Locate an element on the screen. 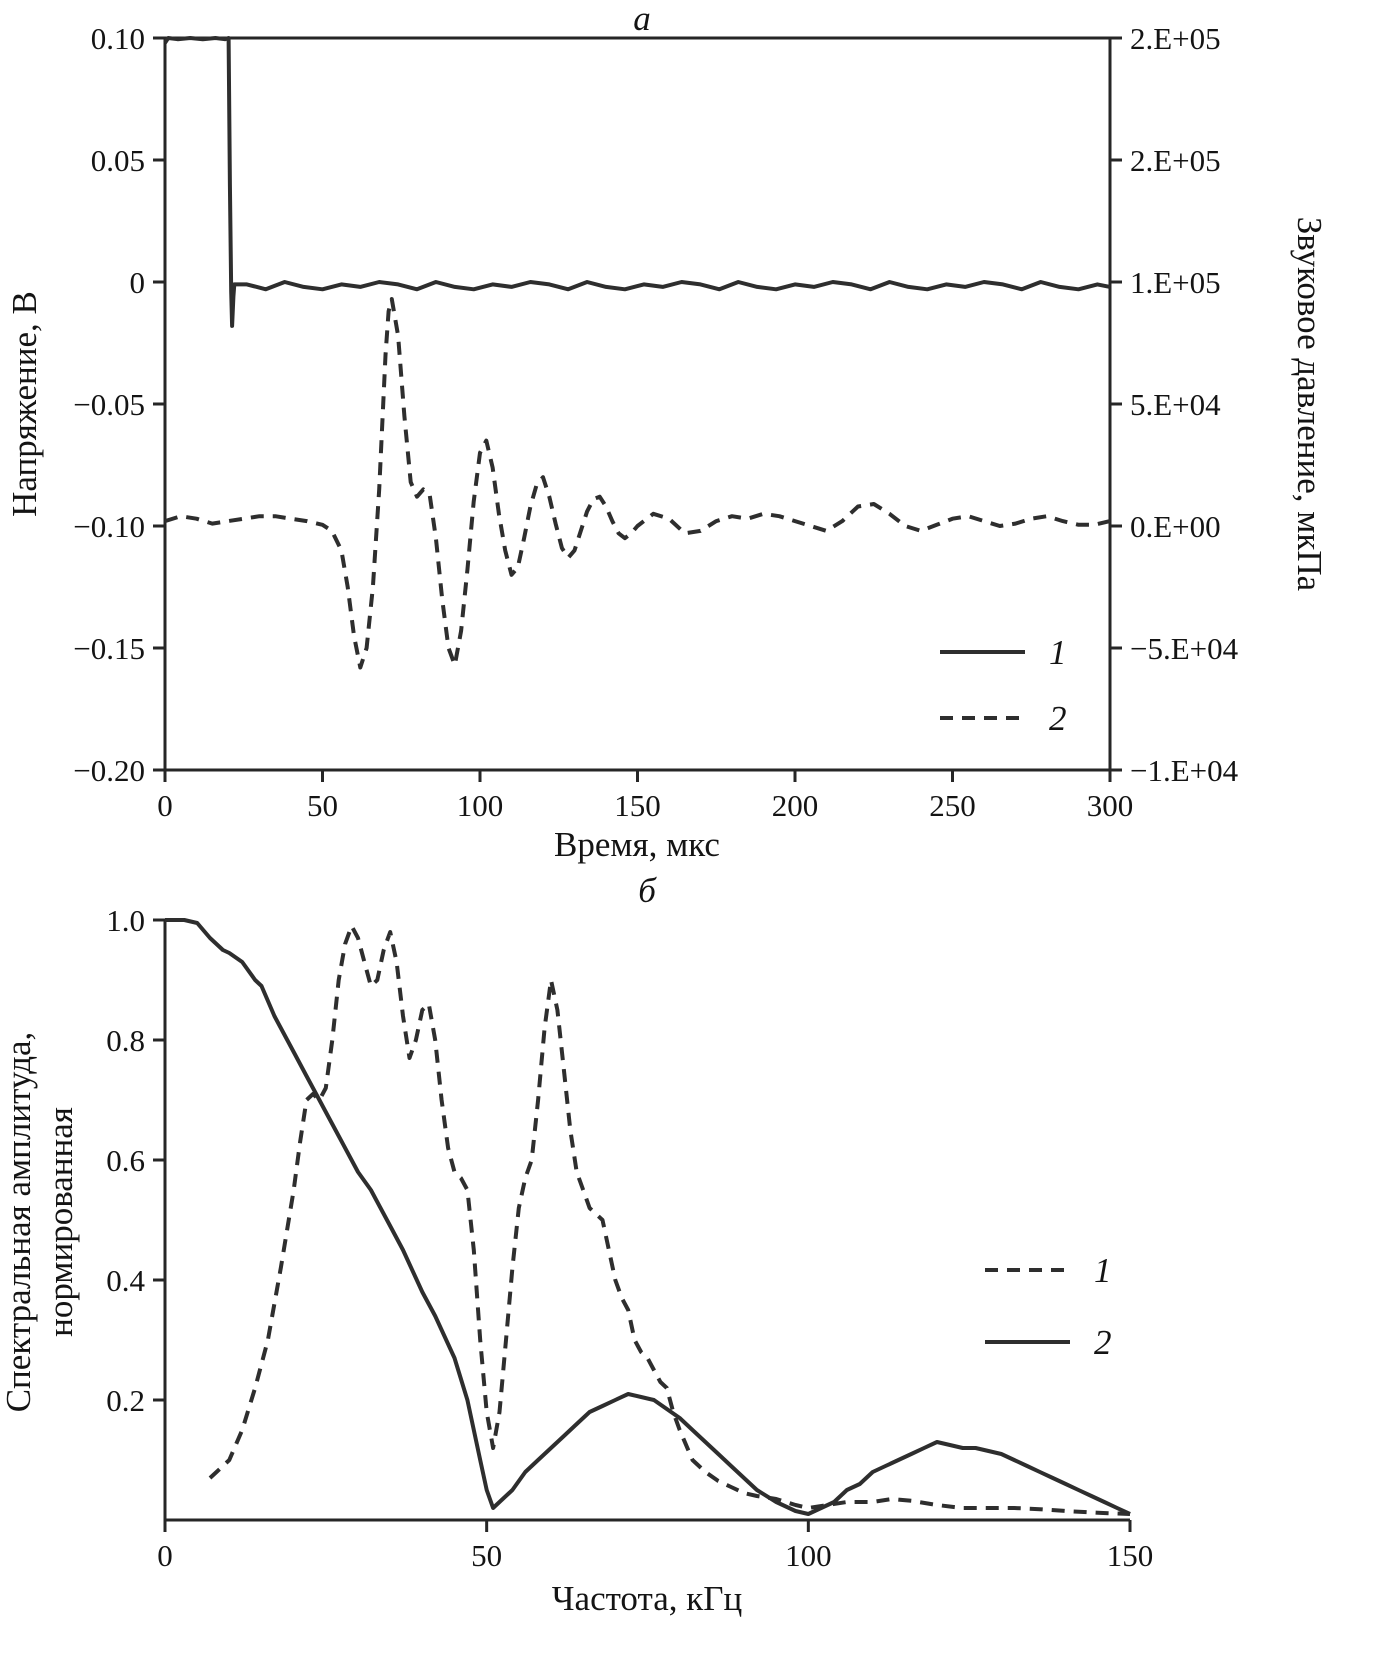  x-tick-label: 250 is located at coordinates (952, 805).